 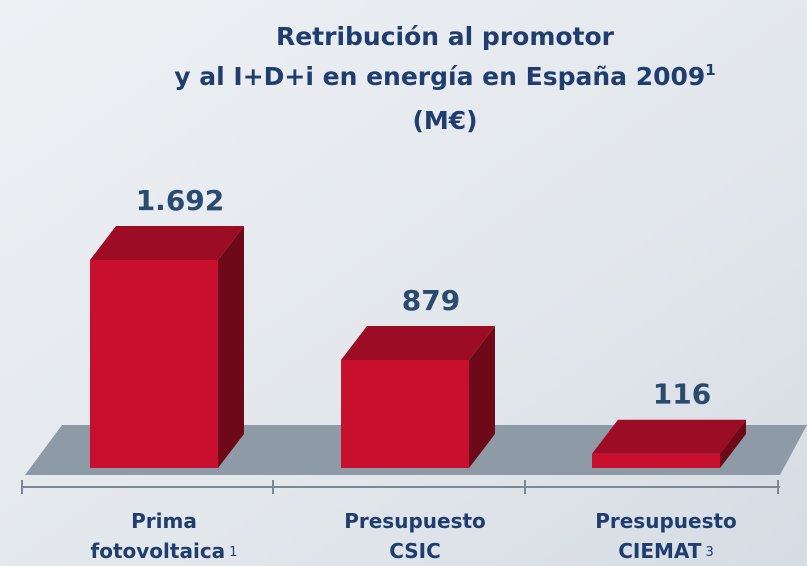 What do you see at coordinates (180, 200) in the screenshot?
I see `data-label: 1.692` at bounding box center [180, 200].